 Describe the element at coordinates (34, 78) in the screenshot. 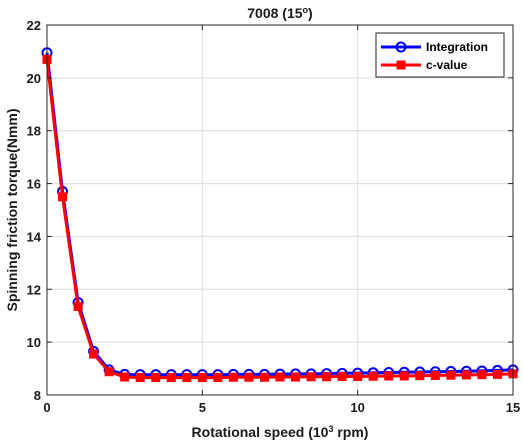

I see `y-tick-label: 20` at that location.